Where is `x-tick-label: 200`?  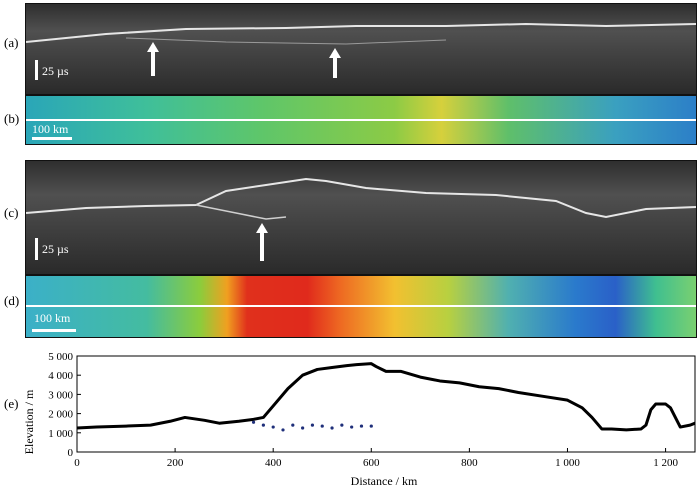
x-tick-label: 200 is located at coordinates (175, 463).